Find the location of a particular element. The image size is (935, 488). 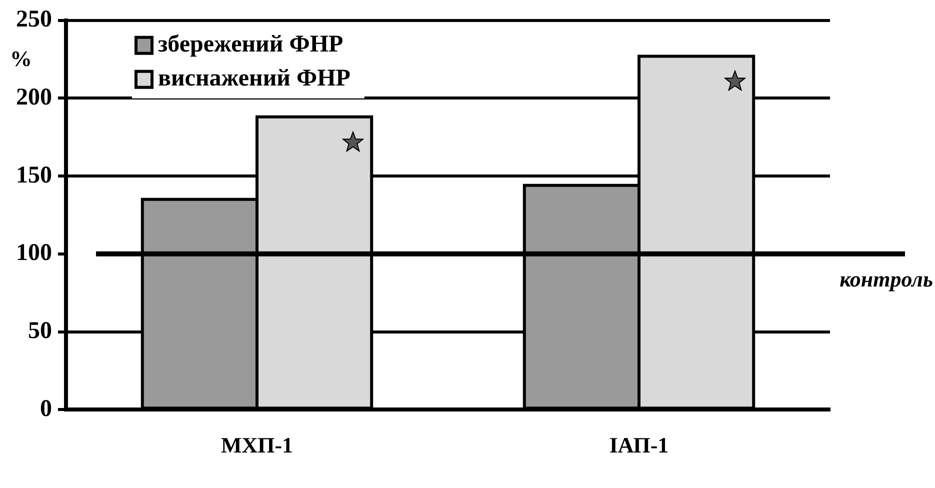

x-tick-label: ІАП-1 is located at coordinates (639, 445).